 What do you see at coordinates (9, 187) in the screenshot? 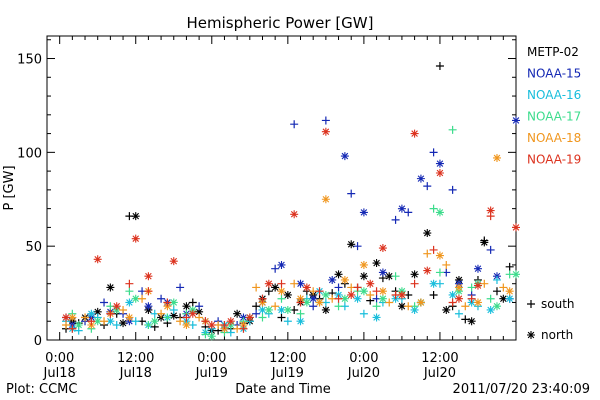
I see `y-axis-label: P [GW]` at bounding box center [9, 187].